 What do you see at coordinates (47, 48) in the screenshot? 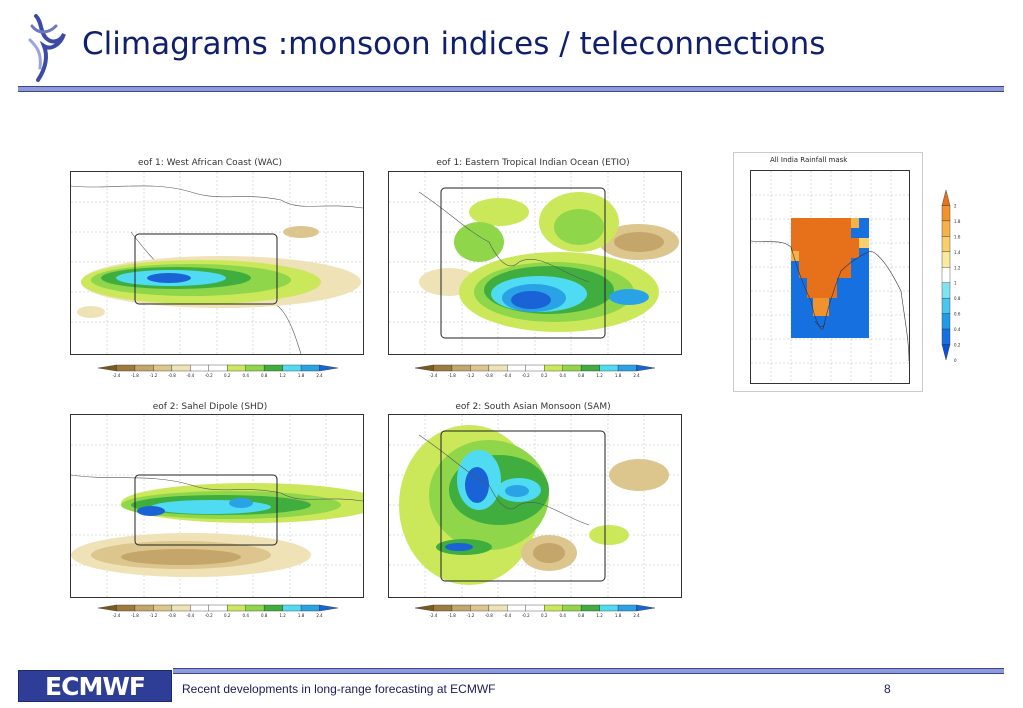
I see `ecmwf-bird-logo-icon` at bounding box center [47, 48].